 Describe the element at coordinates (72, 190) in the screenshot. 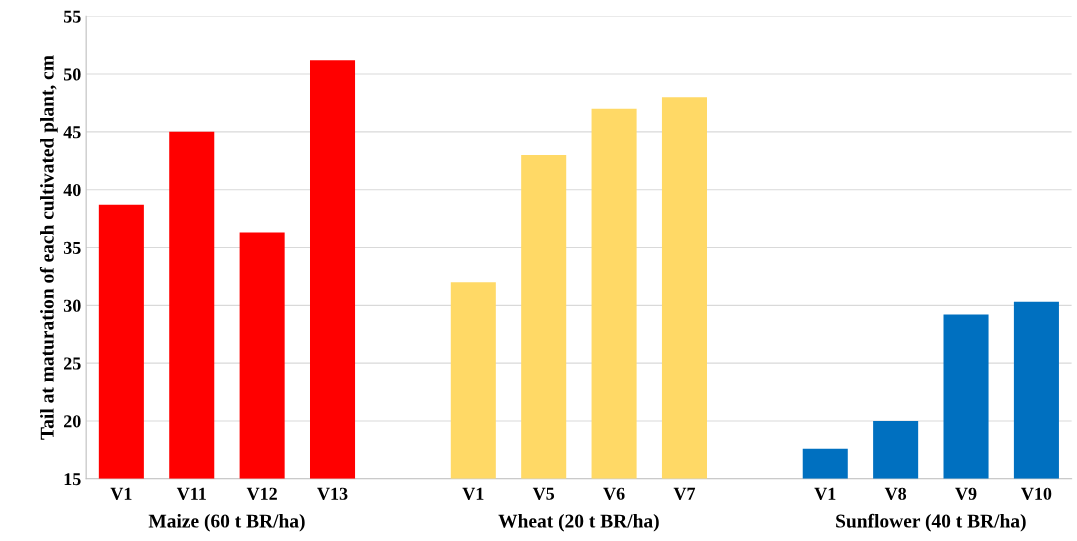

I see `y-tick-label: 40` at that location.